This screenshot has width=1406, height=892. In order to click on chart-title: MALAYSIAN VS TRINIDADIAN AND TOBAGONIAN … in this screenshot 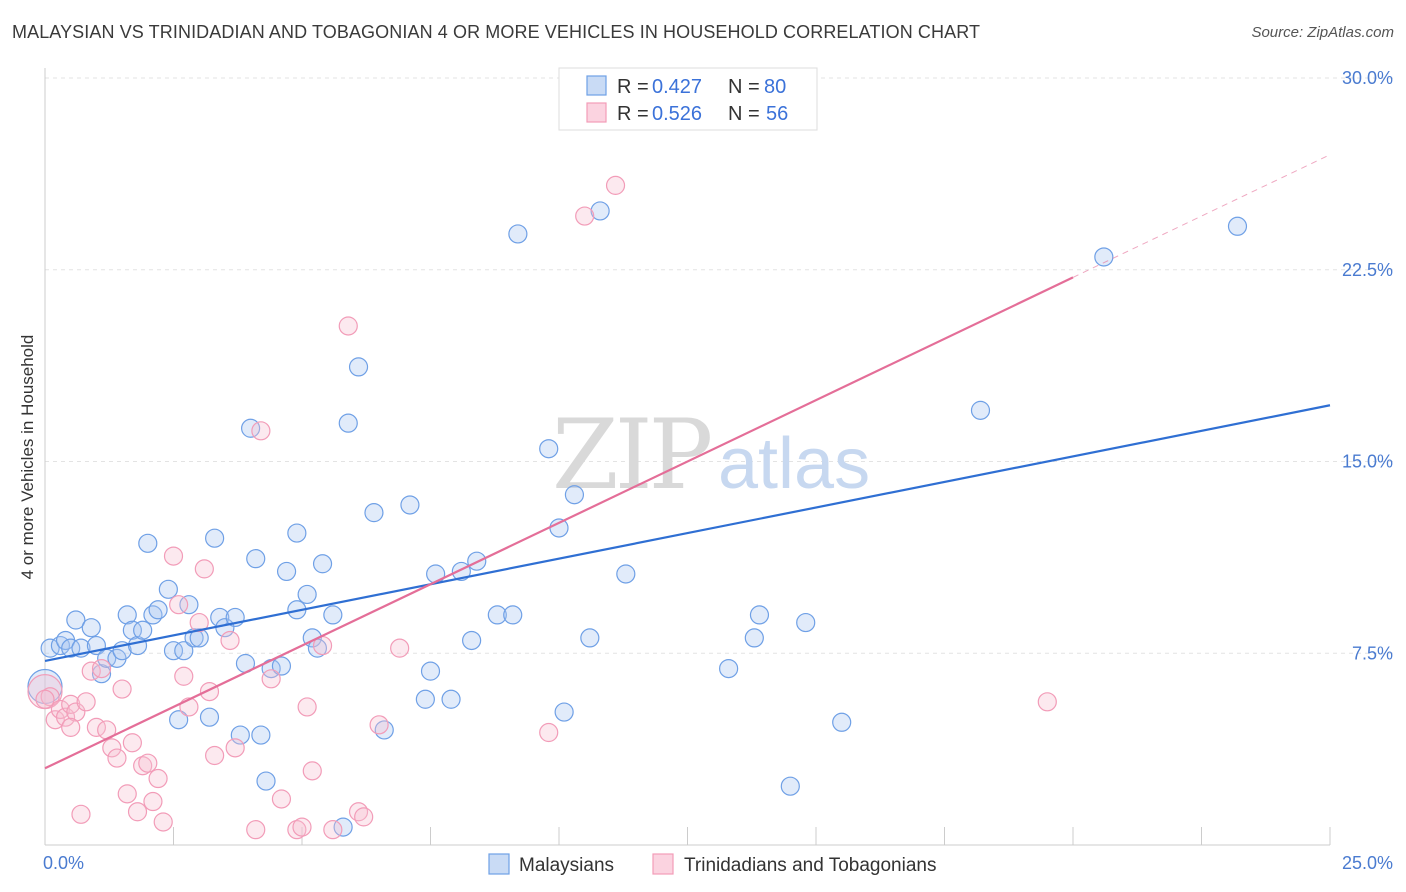, I will do `click(496, 32)`.